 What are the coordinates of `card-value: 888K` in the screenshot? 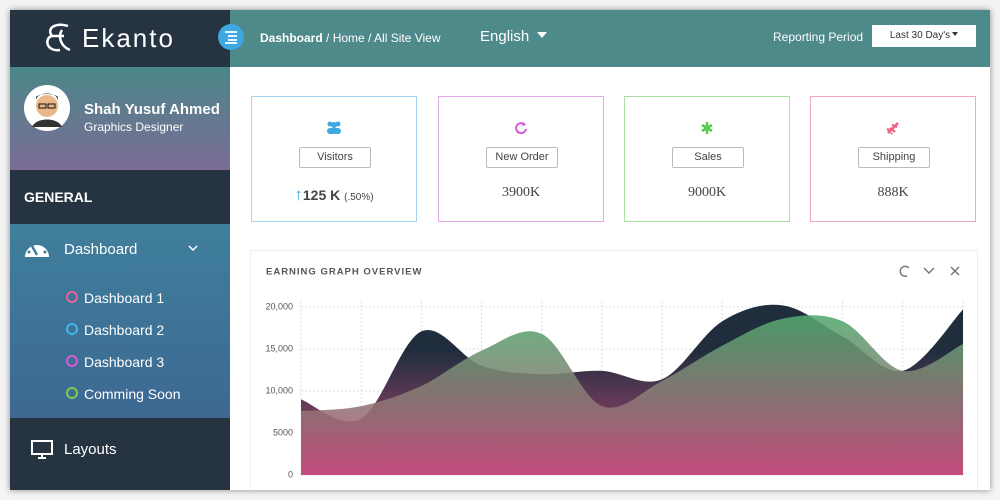 It's located at (893, 192).